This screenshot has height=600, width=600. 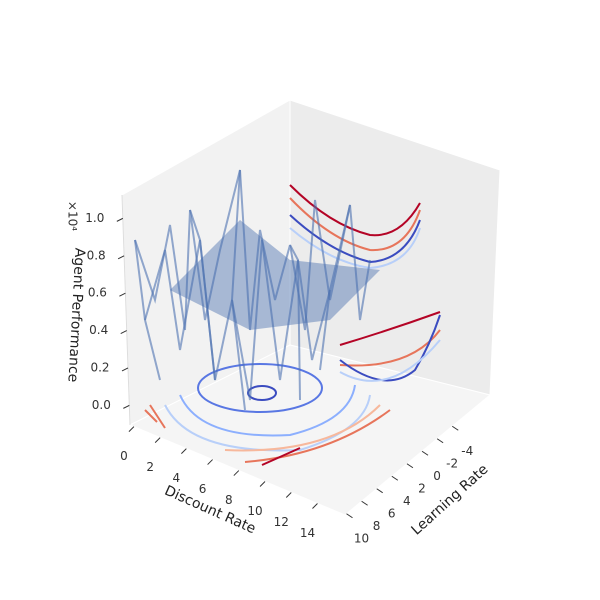 I want to click on y-tick-label: 4, so click(x=407, y=501).